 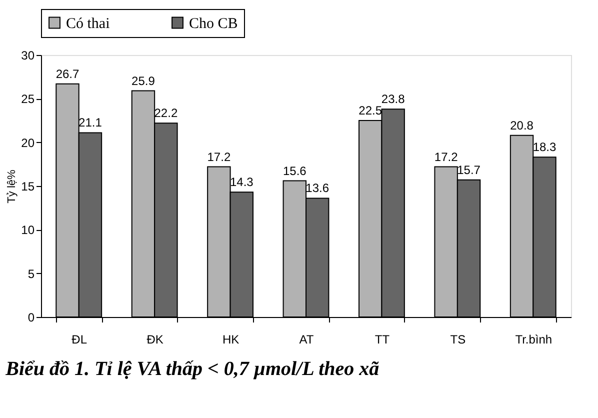 I want to click on x-tick-label: AT, so click(x=306, y=339).